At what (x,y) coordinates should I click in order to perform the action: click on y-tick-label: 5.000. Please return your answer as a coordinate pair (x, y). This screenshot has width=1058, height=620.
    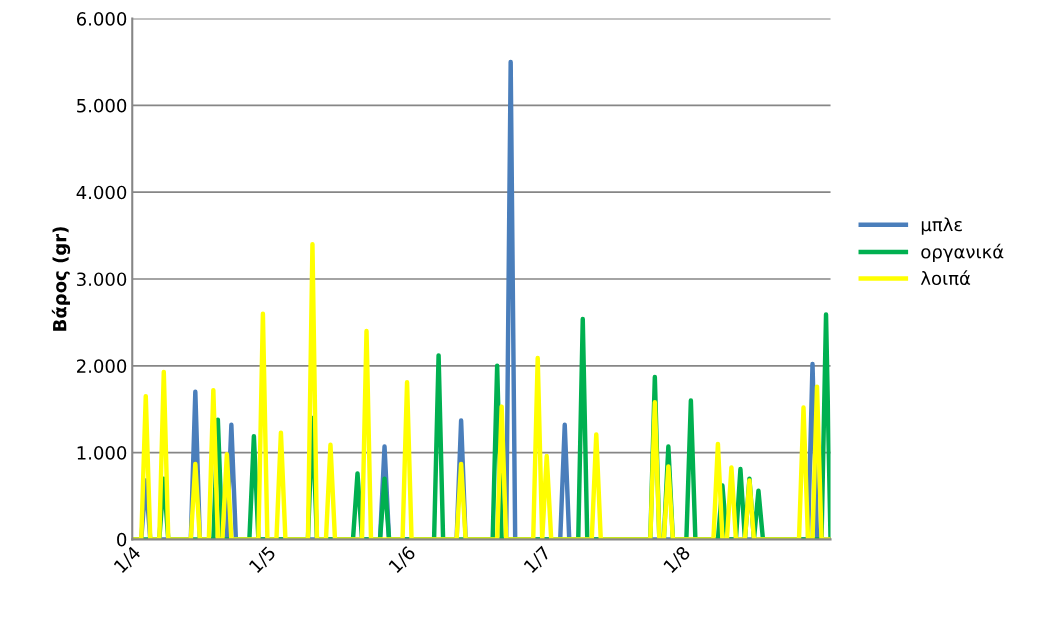
    Looking at the image, I should click on (102, 105).